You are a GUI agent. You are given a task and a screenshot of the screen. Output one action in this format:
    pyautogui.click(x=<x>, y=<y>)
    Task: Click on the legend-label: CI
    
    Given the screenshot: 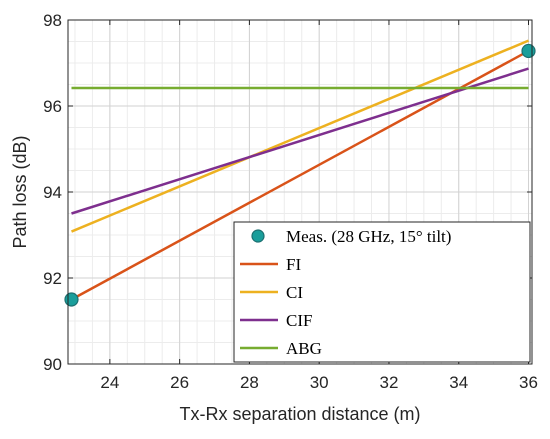 What is the action you would take?
    pyautogui.click(x=294, y=292)
    